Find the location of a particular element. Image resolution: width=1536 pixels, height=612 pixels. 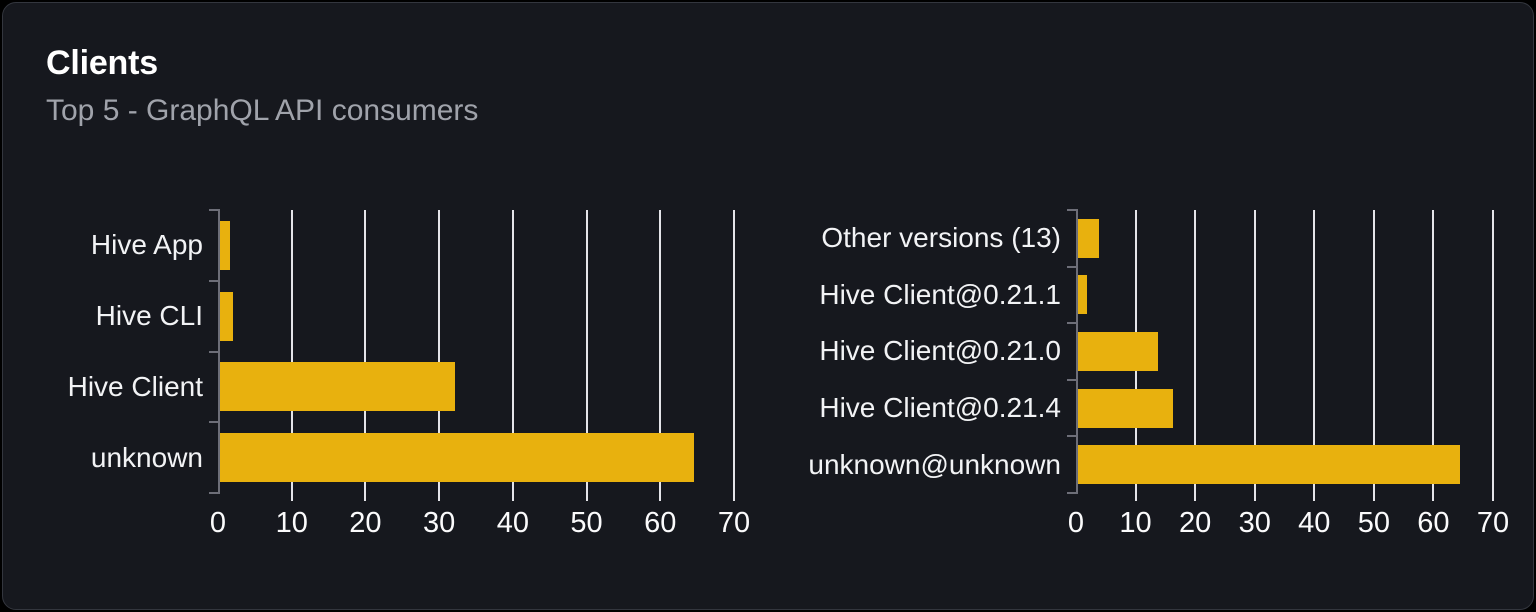

plot-area is located at coordinates (1280, 355).